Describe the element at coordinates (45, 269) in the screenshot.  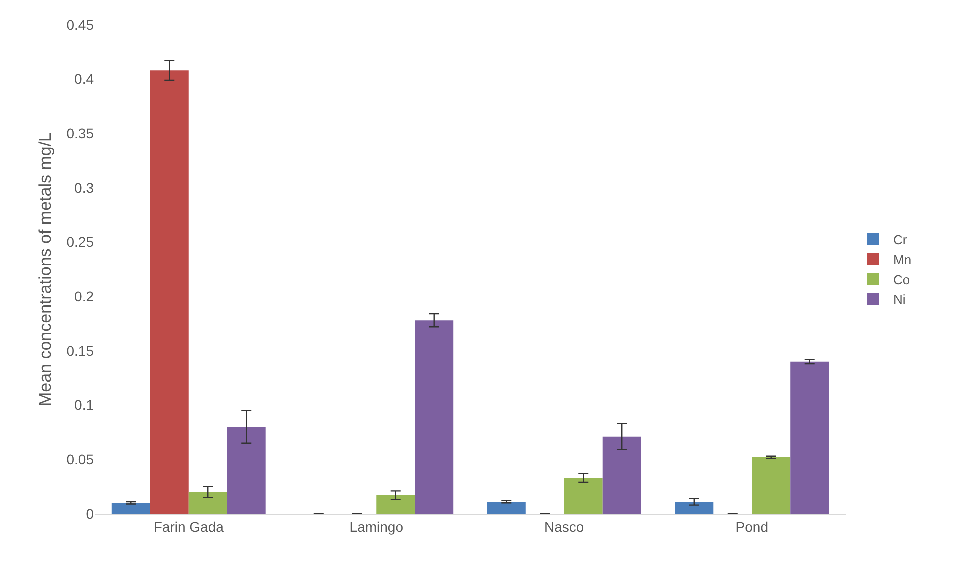
I see `y-axis-title: Mean concentrations of metals mg/L` at that location.